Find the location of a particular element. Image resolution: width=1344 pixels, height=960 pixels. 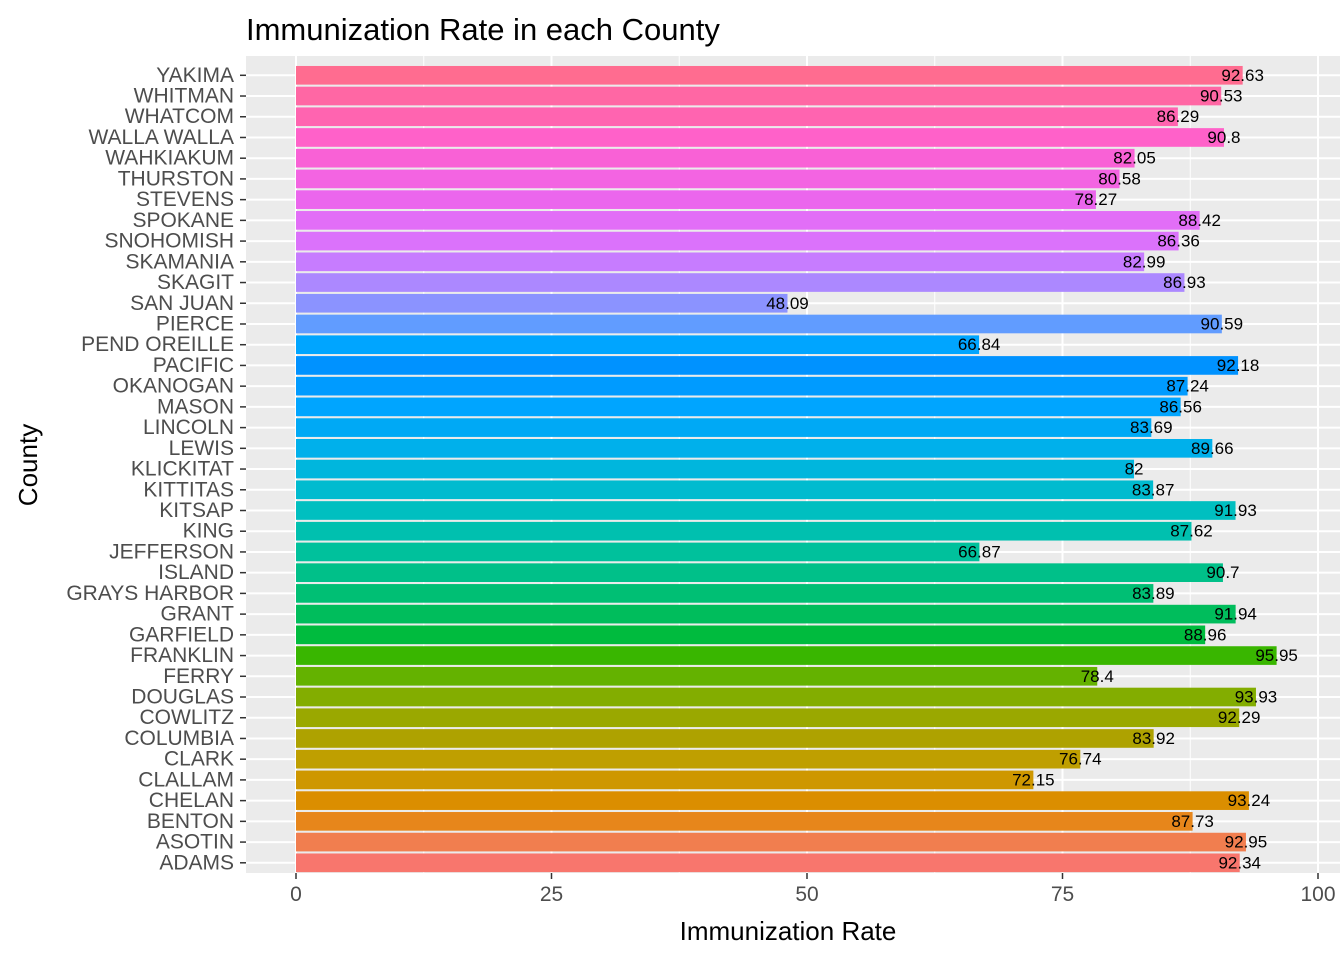

data-label: 82.99 is located at coordinates (1144, 261).